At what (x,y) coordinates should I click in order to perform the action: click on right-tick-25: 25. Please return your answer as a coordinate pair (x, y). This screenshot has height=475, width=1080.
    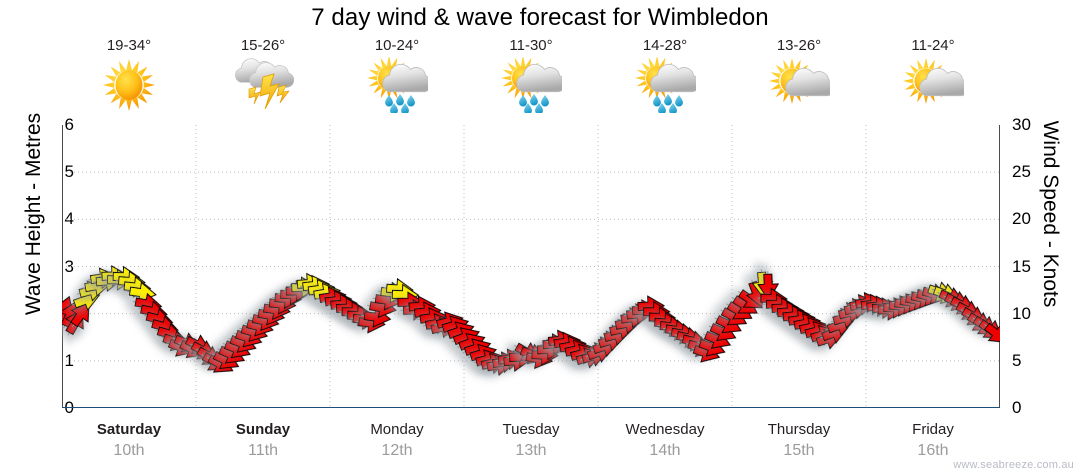
    Looking at the image, I should click on (1021, 172).